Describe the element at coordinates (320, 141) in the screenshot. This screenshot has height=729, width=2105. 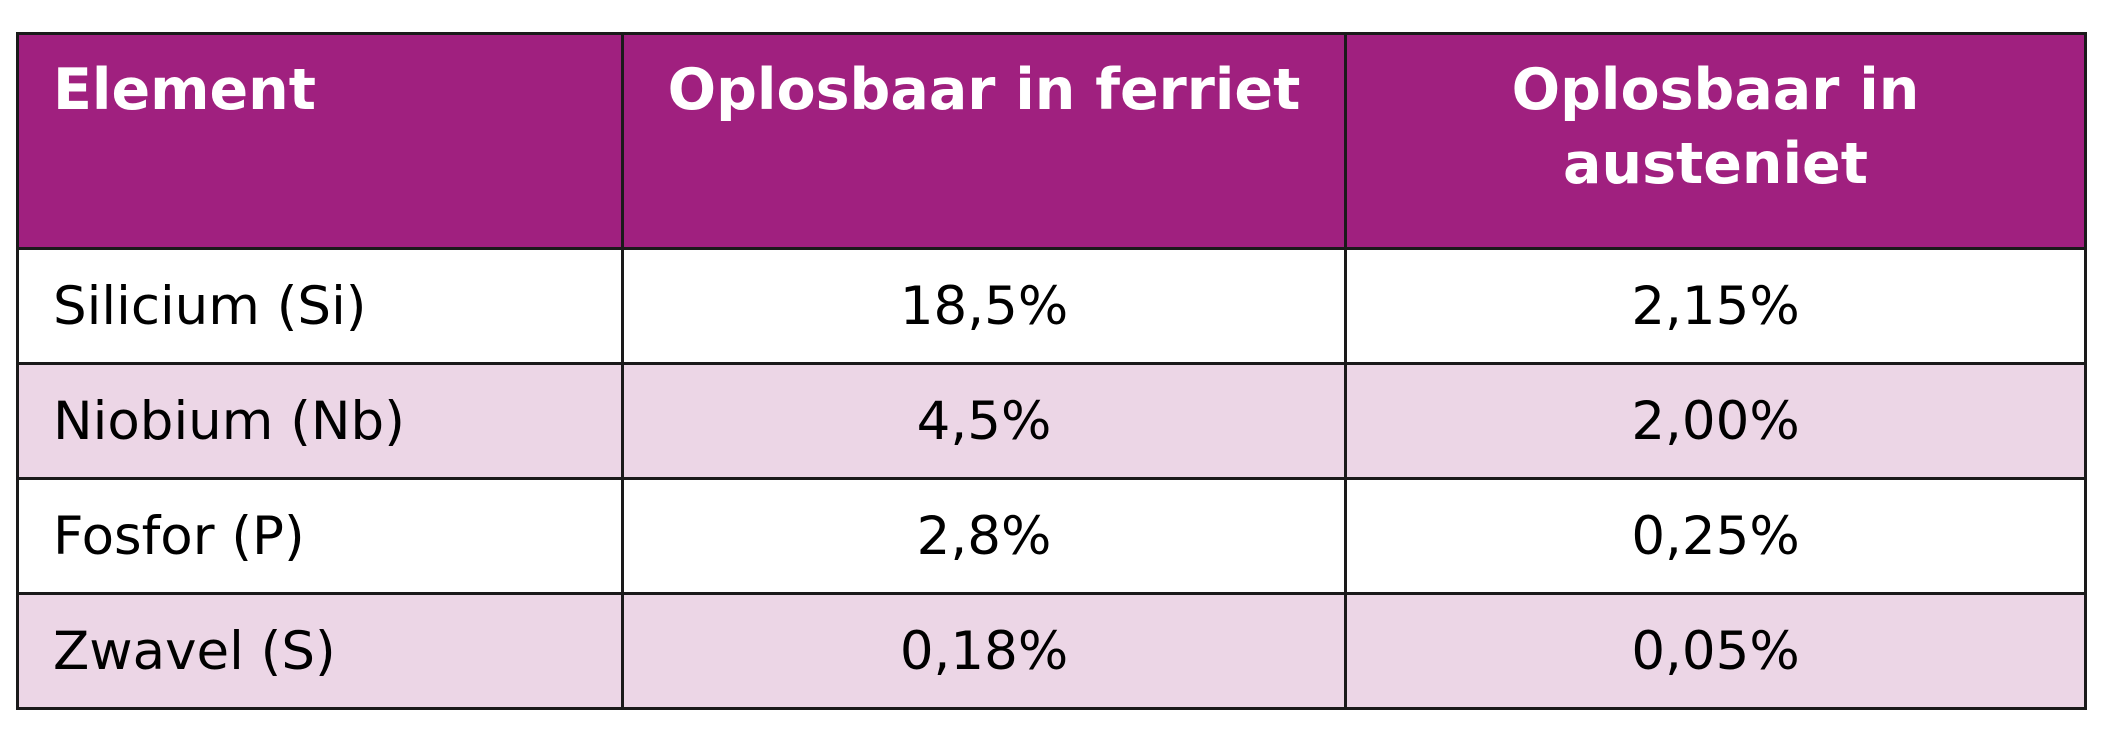
I see `header-element: Element` at that location.